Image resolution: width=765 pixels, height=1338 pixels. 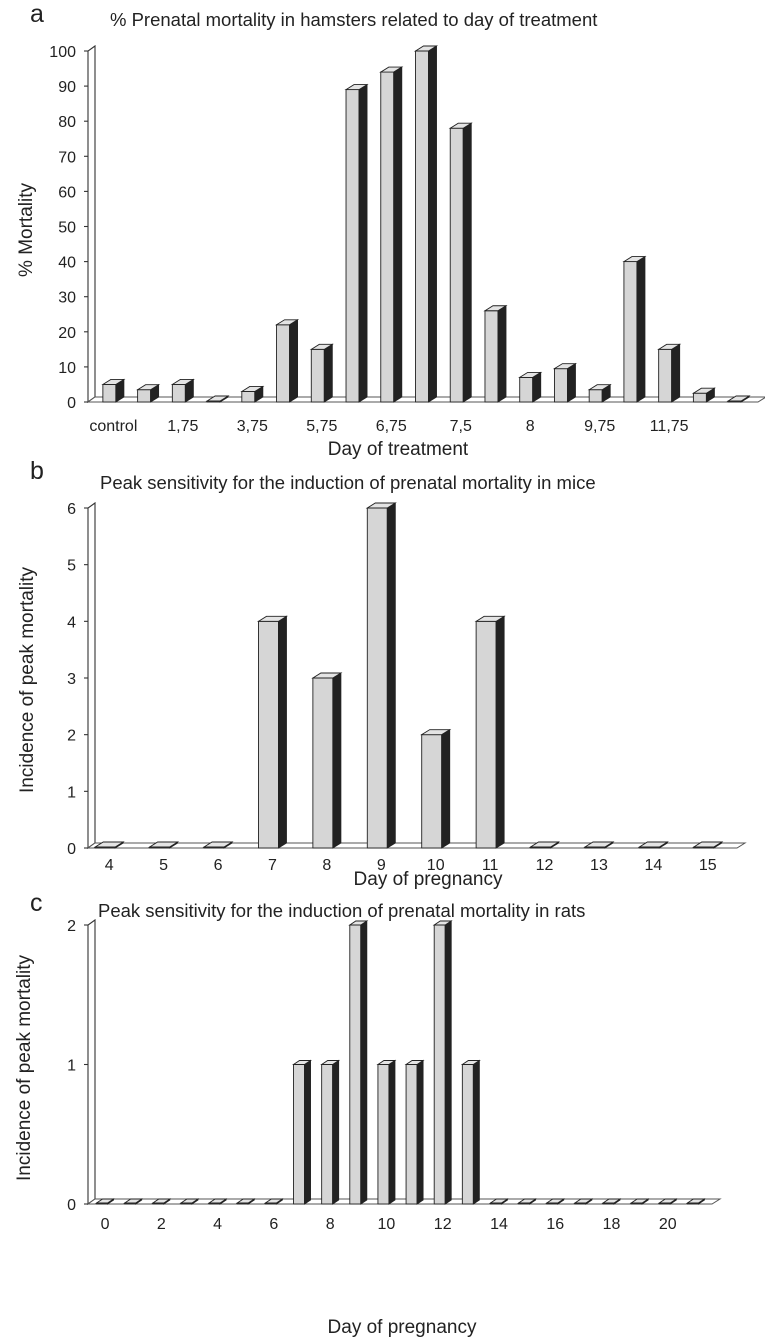 What do you see at coordinates (163, 865) in the screenshot?
I see `x-tick-label: 5` at bounding box center [163, 865].